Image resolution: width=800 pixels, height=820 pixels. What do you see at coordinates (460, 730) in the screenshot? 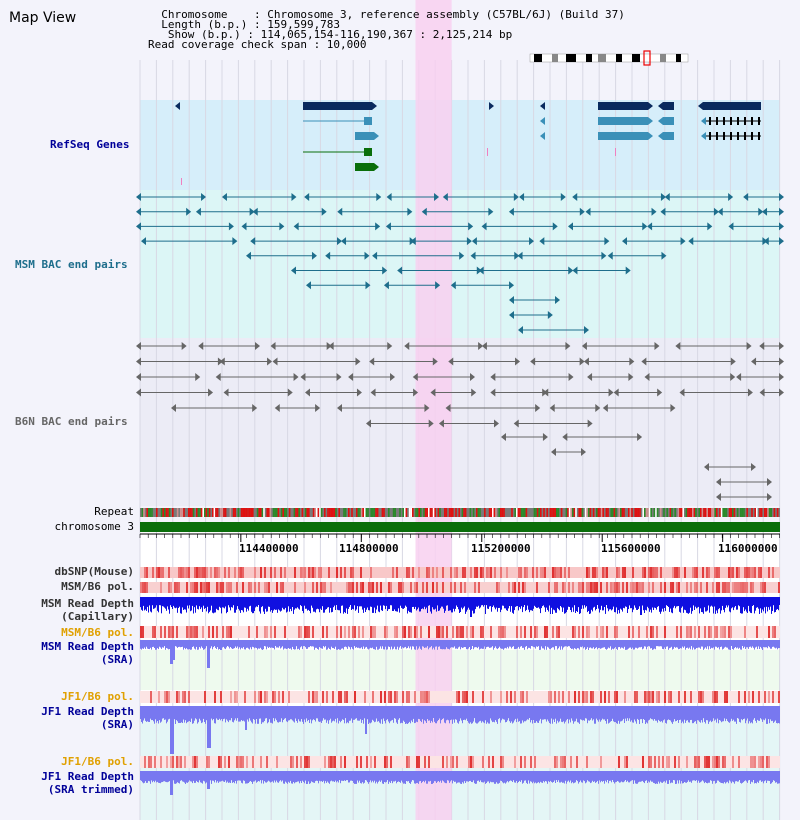
I see `jf1-depth-sra` at bounding box center [460, 730].